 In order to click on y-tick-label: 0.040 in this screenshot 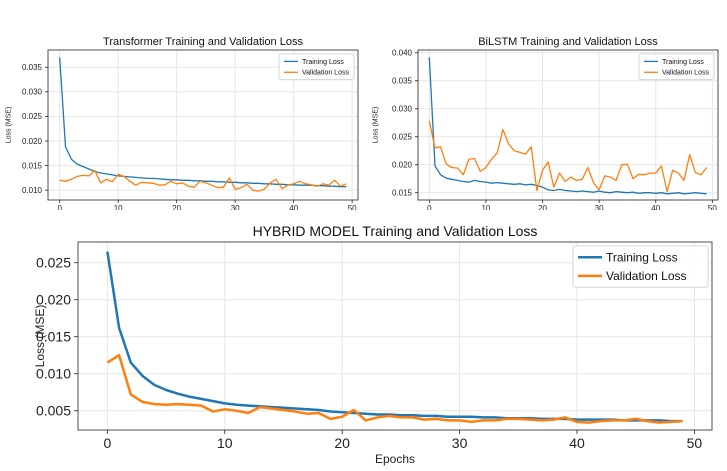, I will do `click(402, 53)`.